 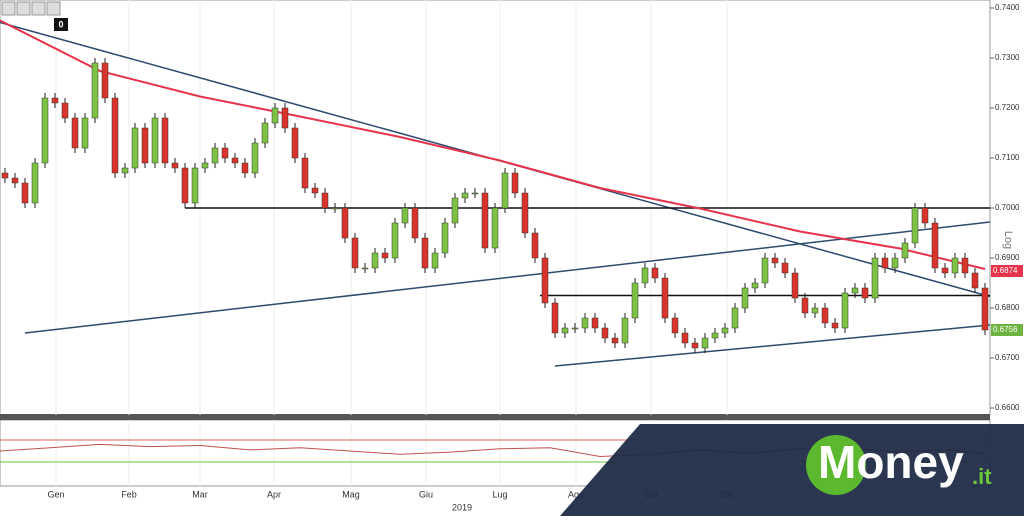 I want to click on badge-box, so click(x=61, y=24).